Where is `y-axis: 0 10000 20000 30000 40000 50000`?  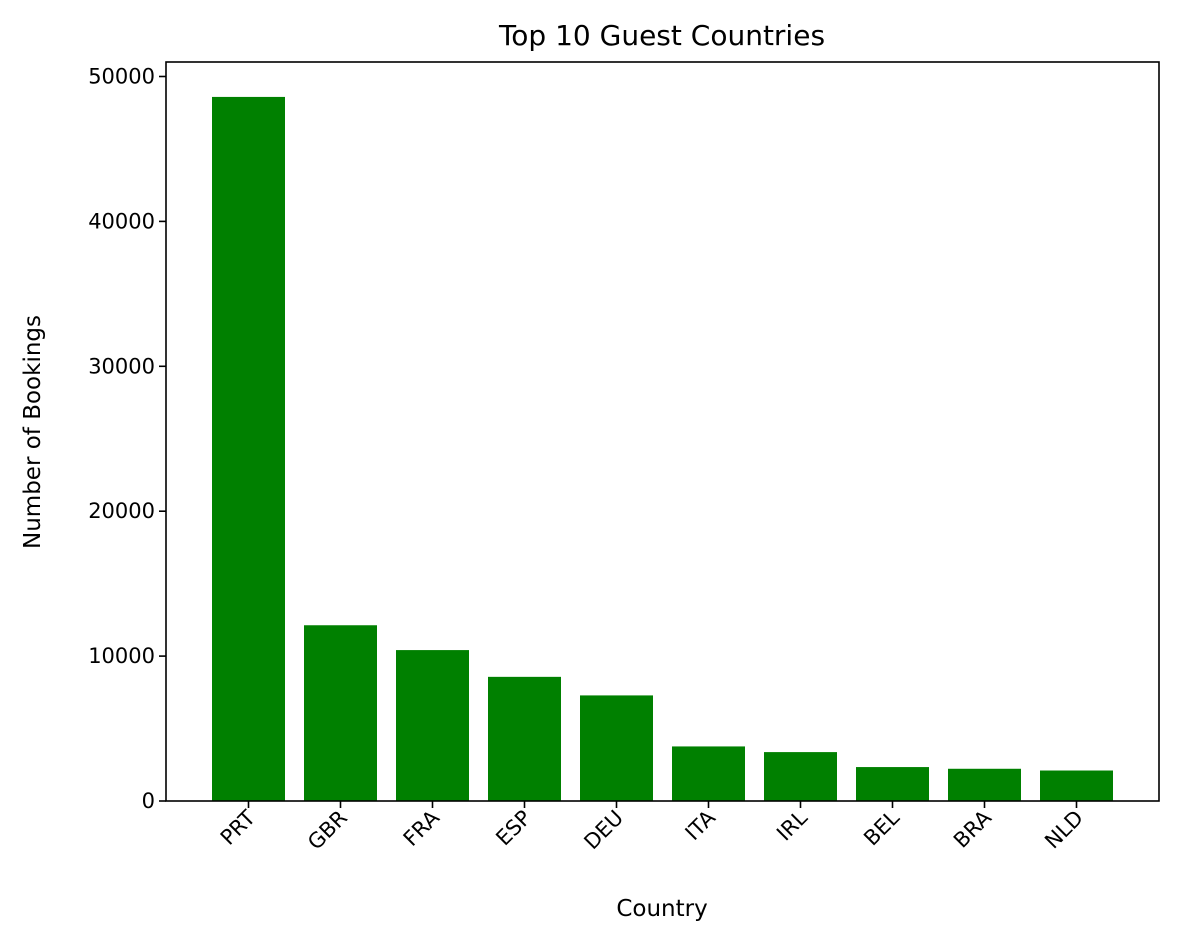 y-axis: 0 10000 20000 30000 40000 50000 is located at coordinates (127, 438).